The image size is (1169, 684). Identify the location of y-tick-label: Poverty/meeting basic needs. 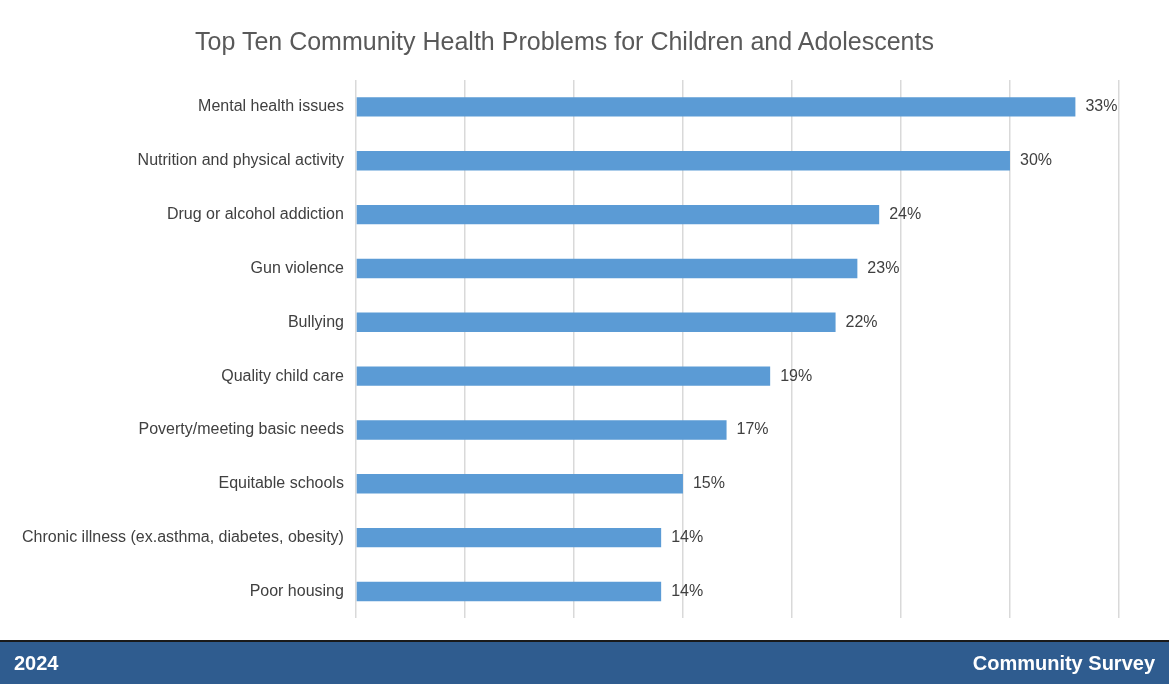
(241, 429).